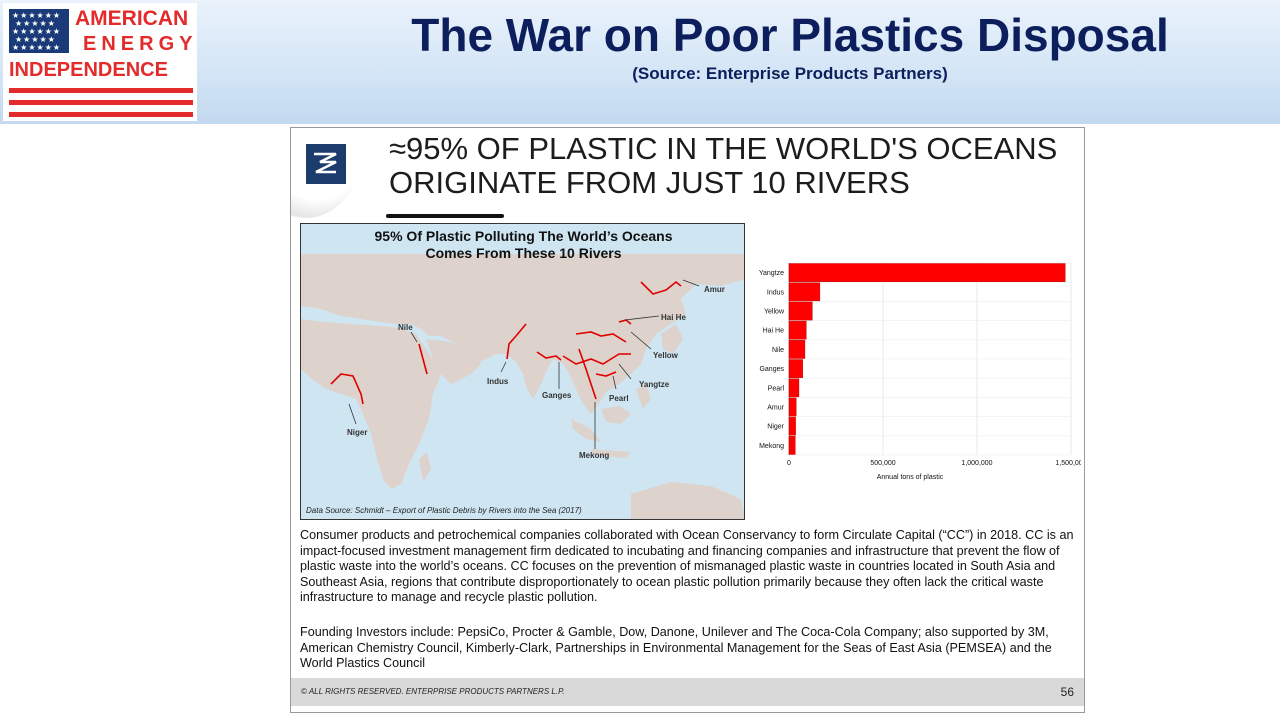 This screenshot has width=1280, height=720. I want to click on category-label: Indus, so click(776, 292).